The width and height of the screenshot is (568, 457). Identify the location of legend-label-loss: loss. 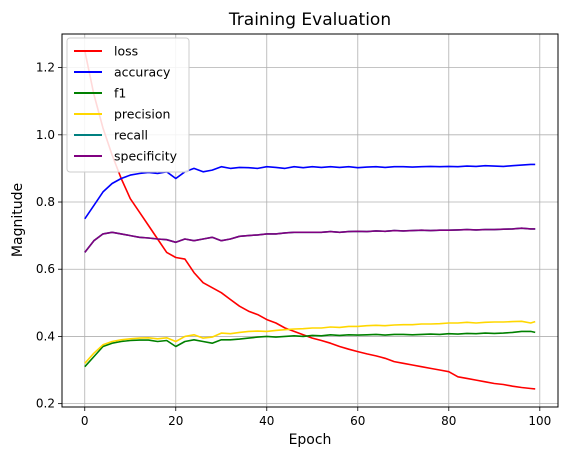
(126, 51).